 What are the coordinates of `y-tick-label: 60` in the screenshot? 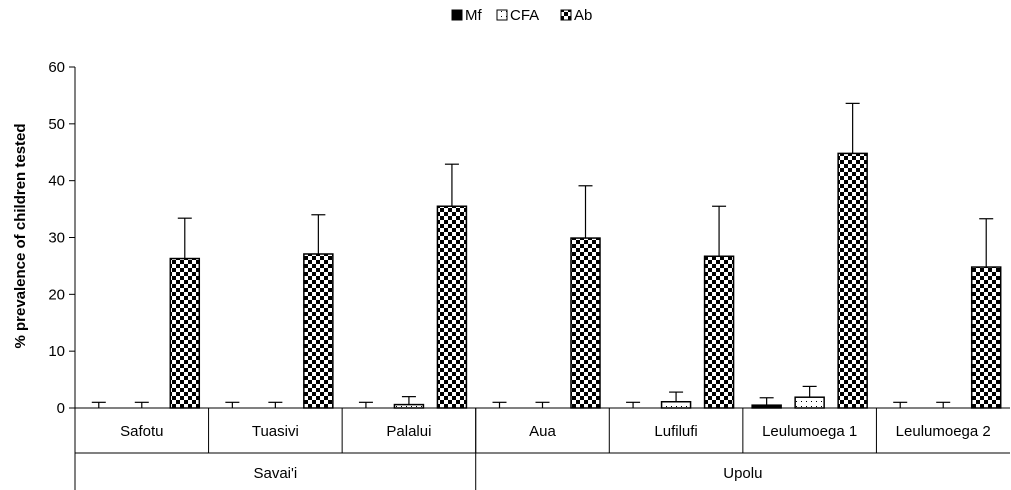 It's located at (56, 67).